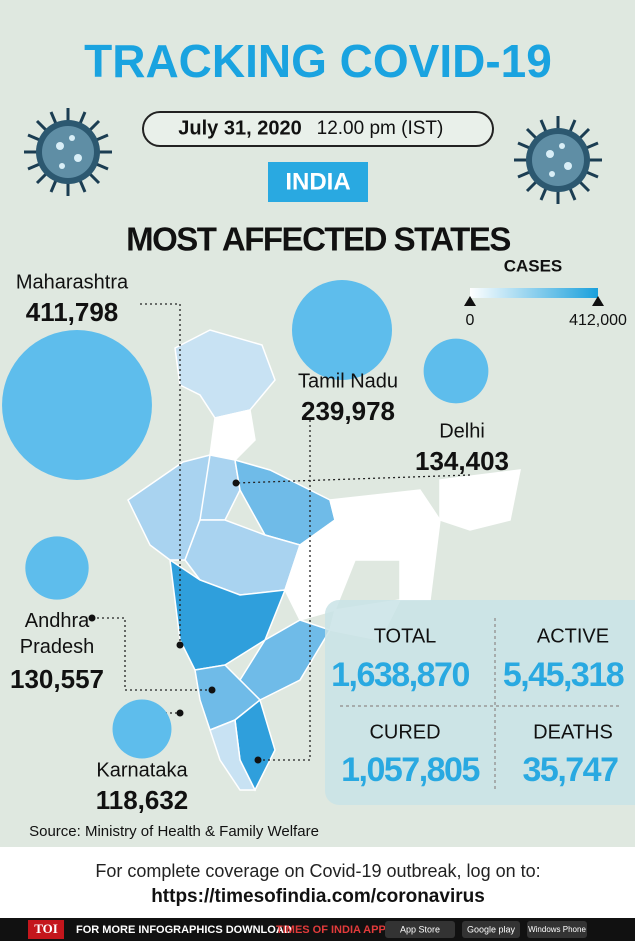 The height and width of the screenshot is (941, 635). I want to click on footer, so click(317, 882).